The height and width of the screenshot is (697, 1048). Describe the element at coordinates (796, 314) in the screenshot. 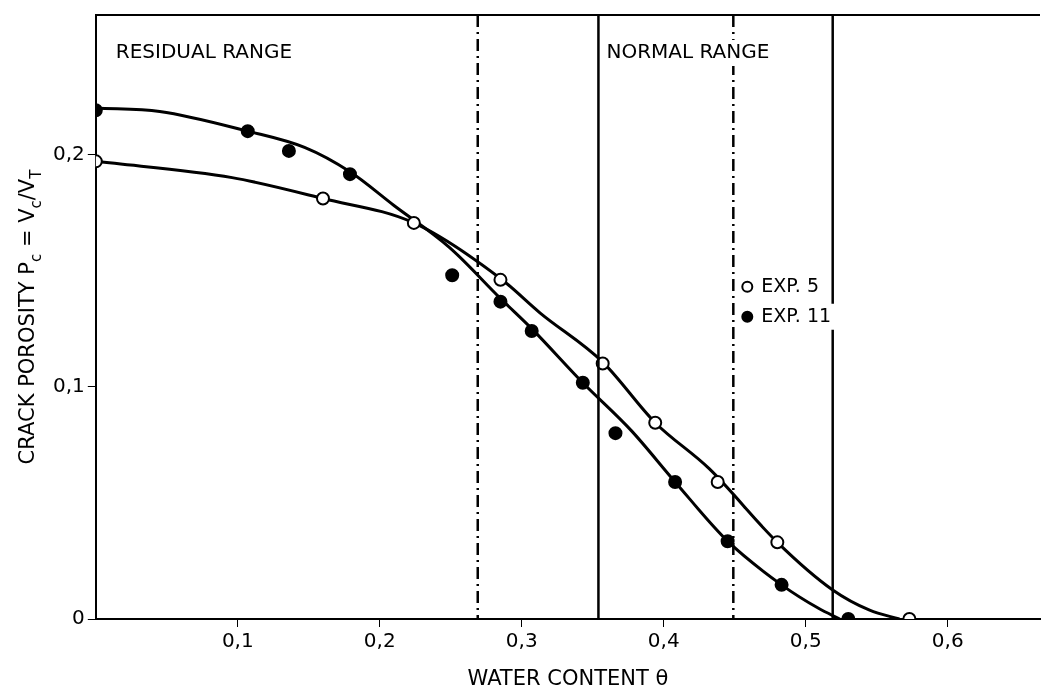

I see `legend-label: EXP. 11` at that location.